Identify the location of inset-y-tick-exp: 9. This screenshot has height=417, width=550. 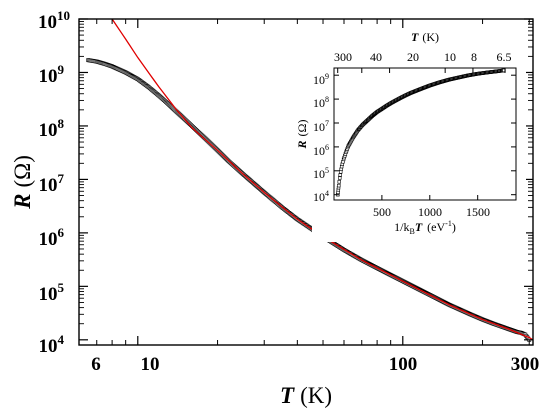
(327, 76).